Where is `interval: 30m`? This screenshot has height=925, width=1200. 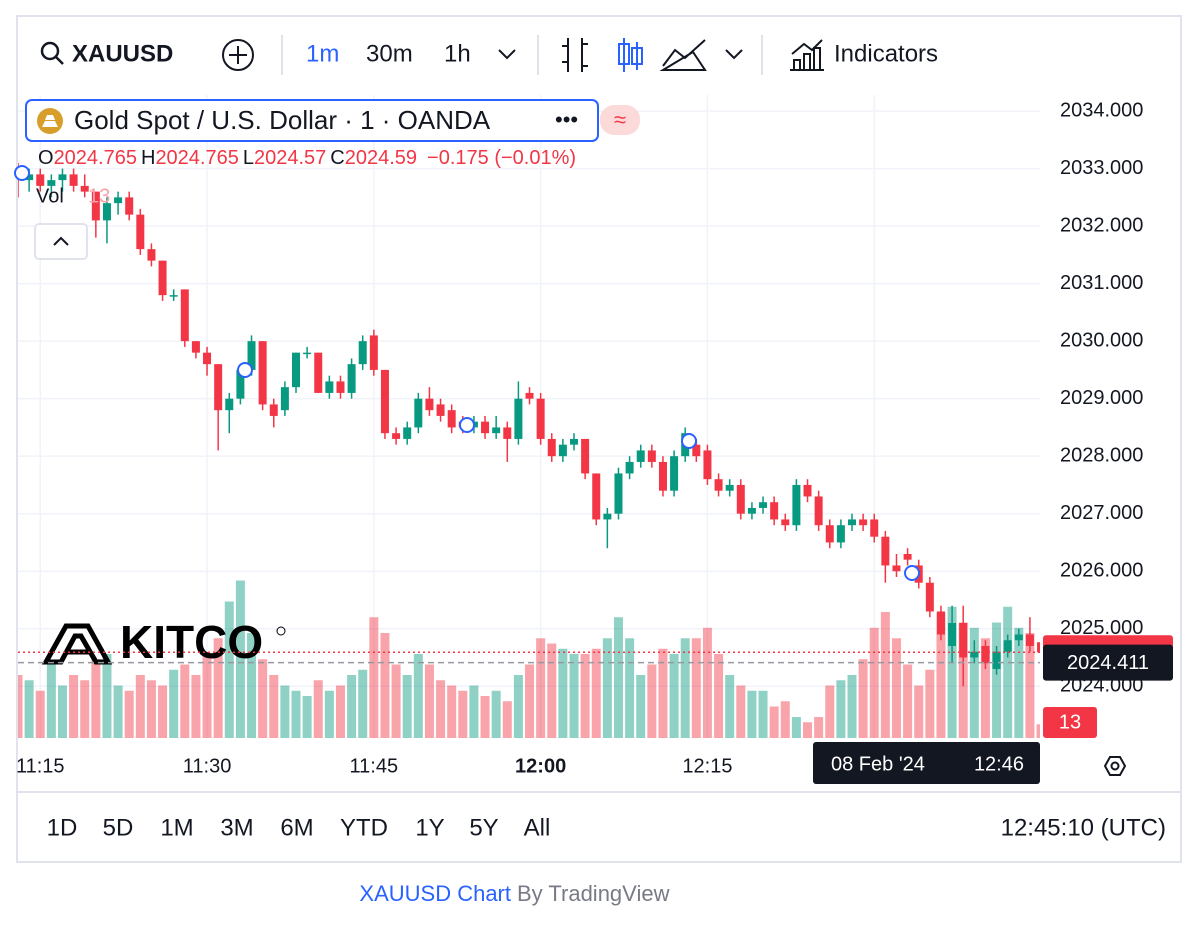 interval: 30m is located at coordinates (389, 53).